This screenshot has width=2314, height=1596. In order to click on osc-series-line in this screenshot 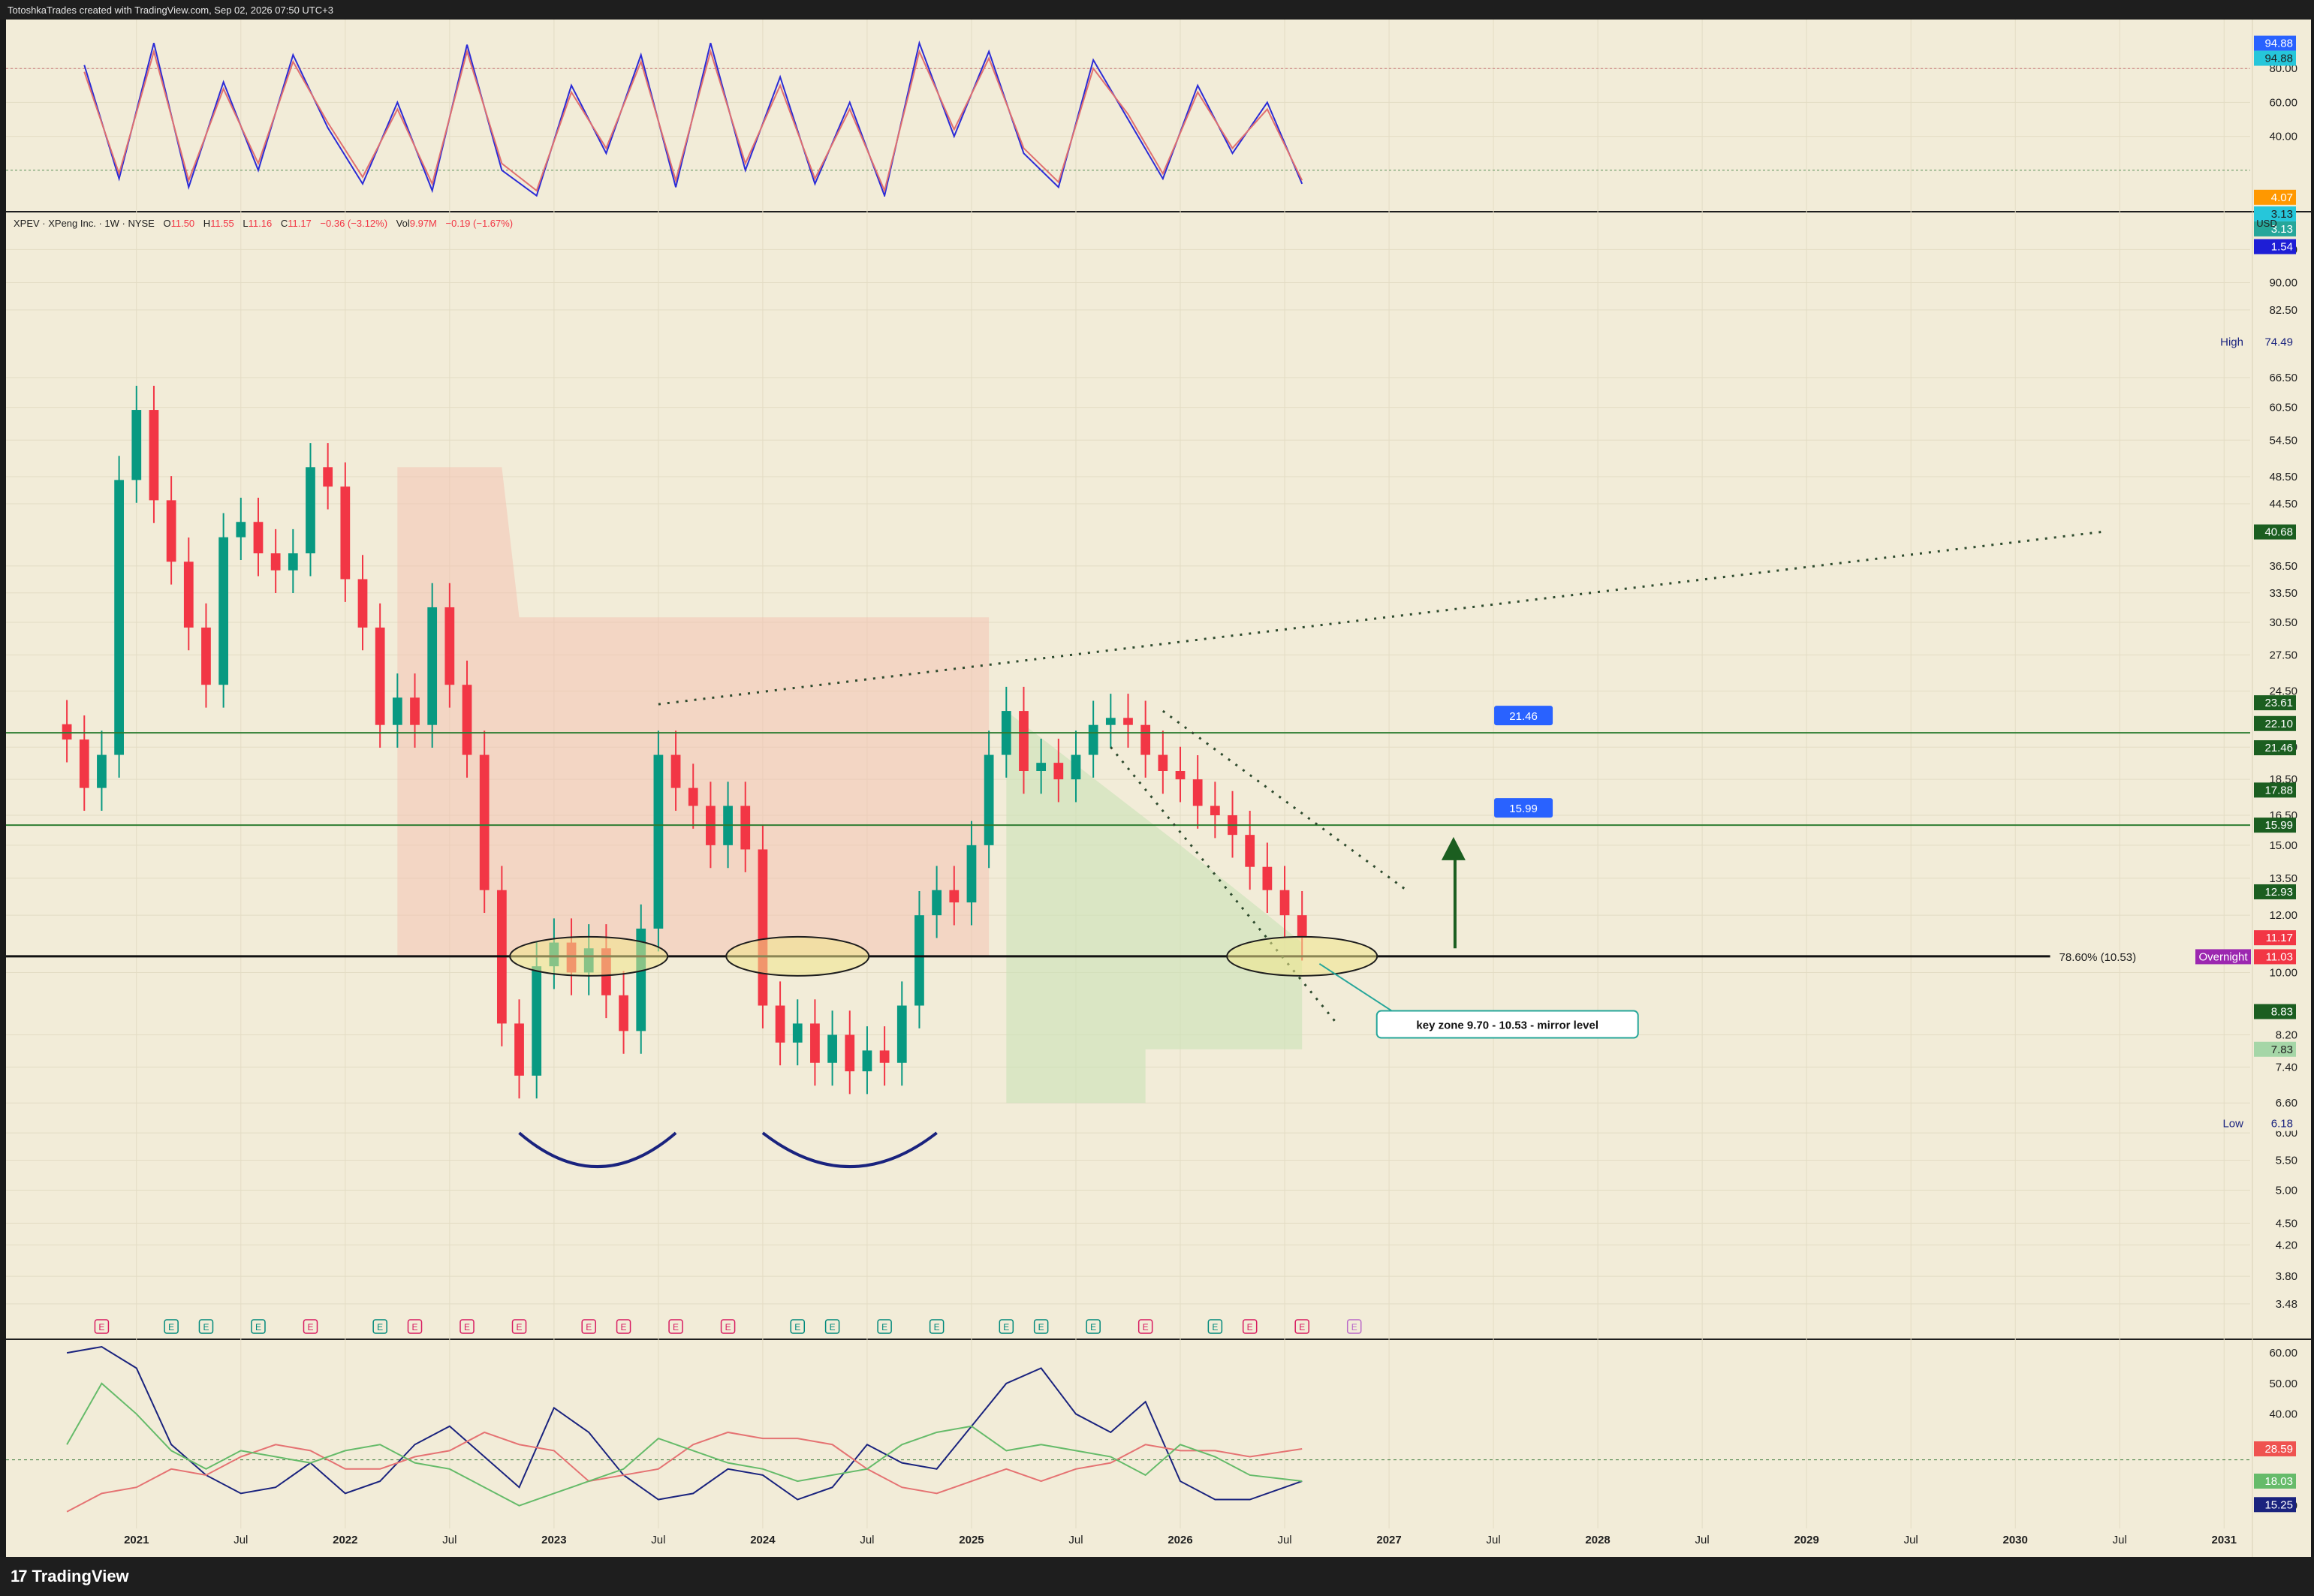, I will do `click(693, 121)`.